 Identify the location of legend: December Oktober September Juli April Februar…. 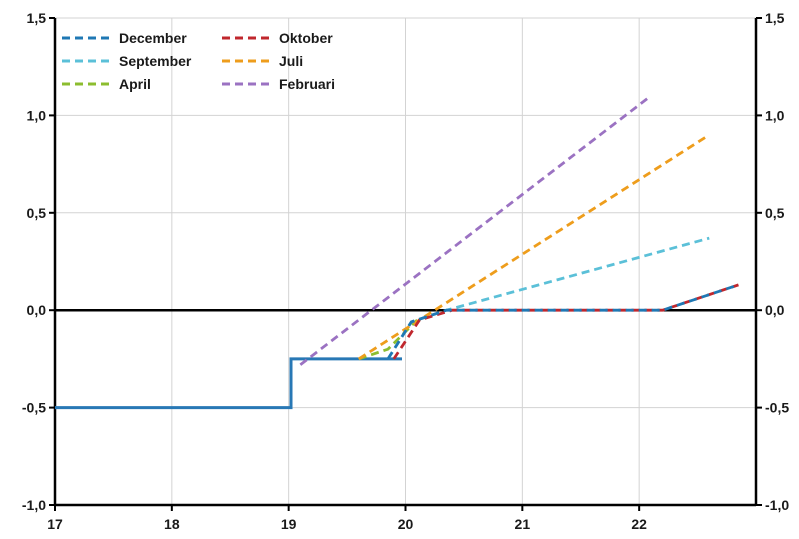
(198, 61).